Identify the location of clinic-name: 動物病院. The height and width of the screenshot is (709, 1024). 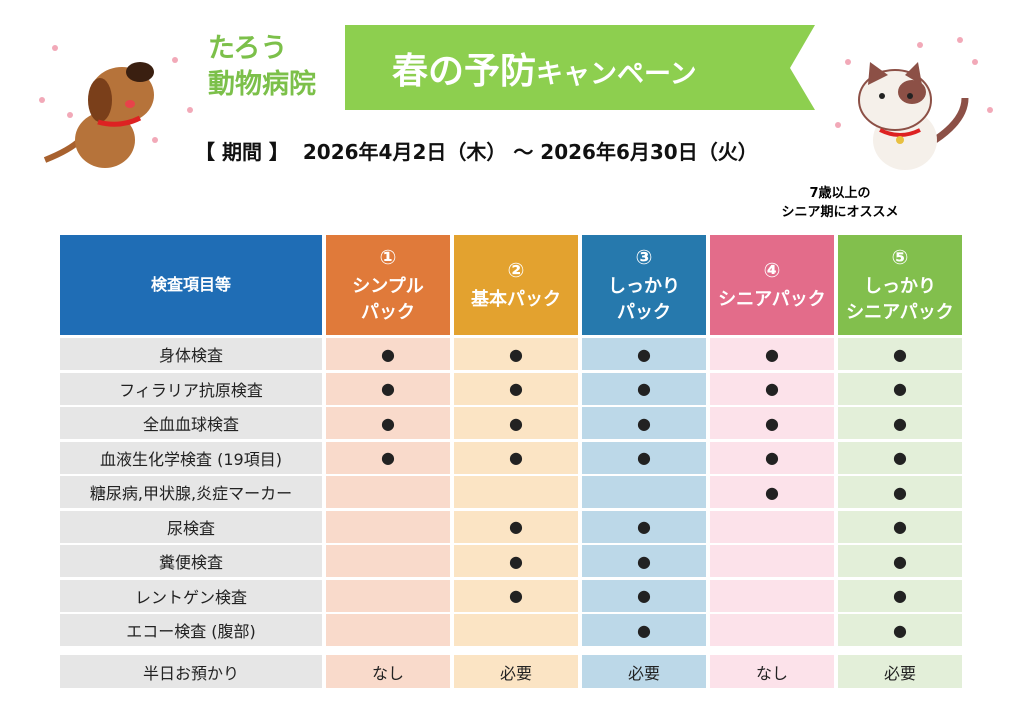
(262, 84).